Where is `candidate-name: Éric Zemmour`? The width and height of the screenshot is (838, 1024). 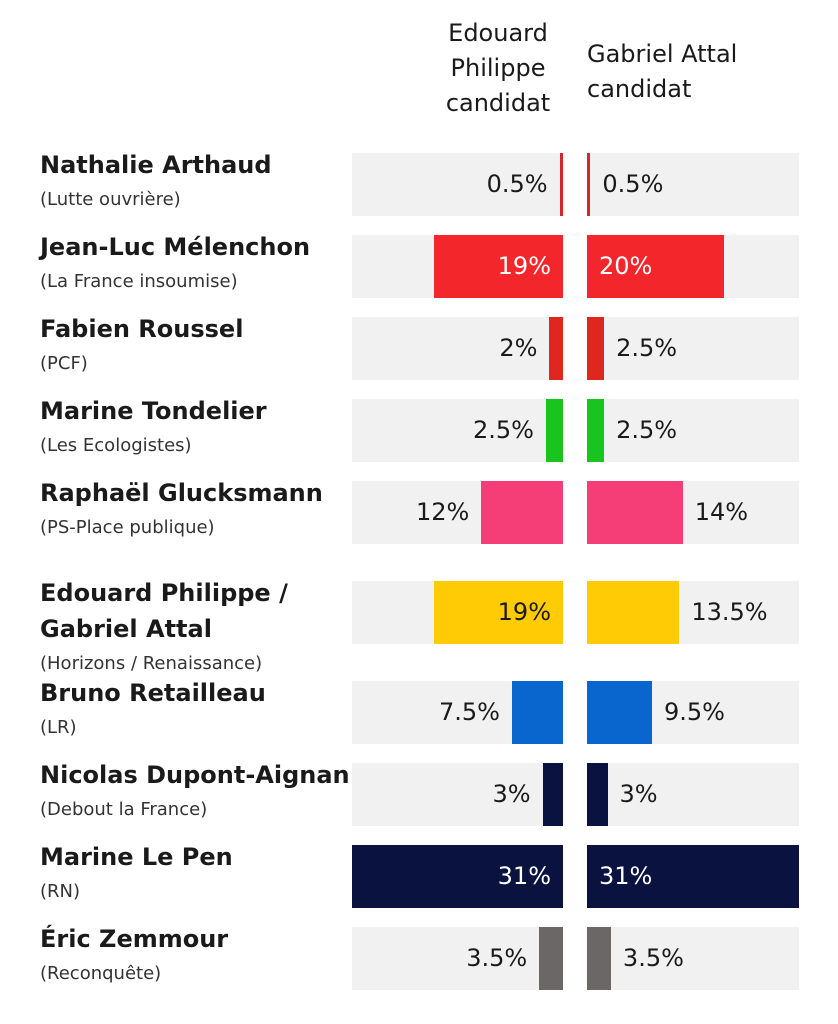
candidate-name: Éric Zemmour is located at coordinates (134, 939).